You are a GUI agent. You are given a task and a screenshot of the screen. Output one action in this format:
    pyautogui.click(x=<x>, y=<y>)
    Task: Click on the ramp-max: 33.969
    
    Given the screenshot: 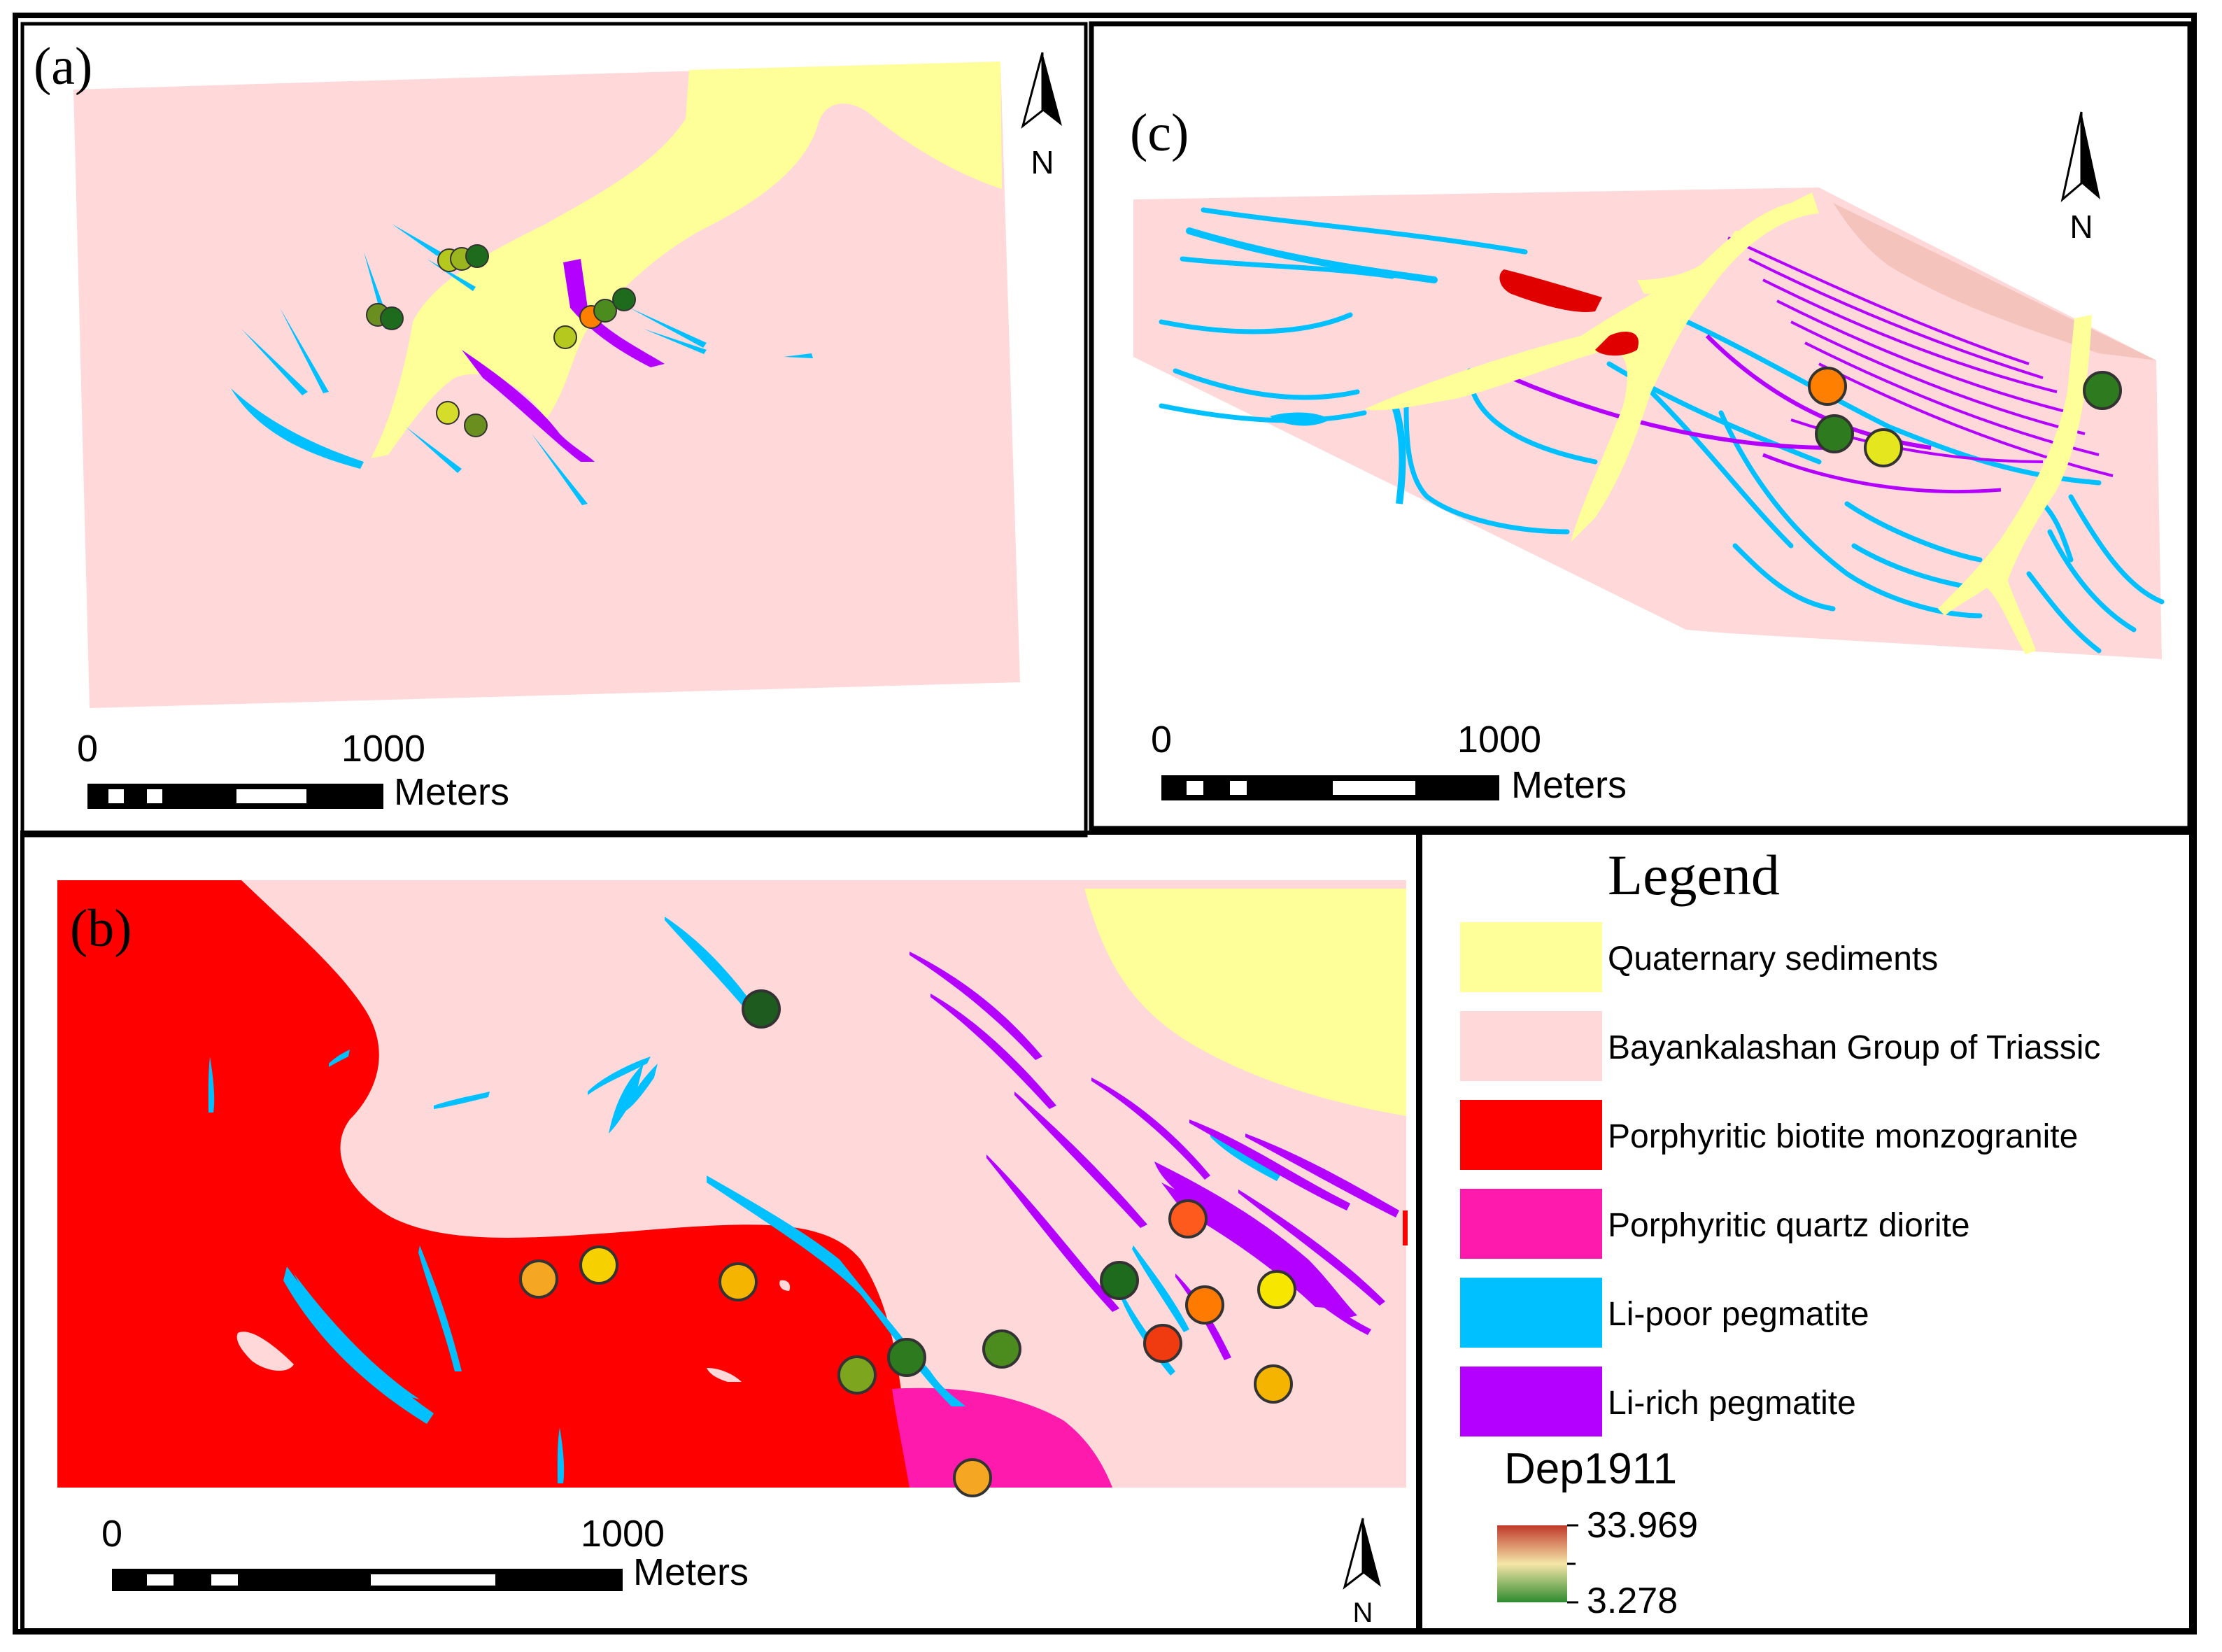 What is the action you would take?
    pyautogui.click(x=1642, y=1526)
    